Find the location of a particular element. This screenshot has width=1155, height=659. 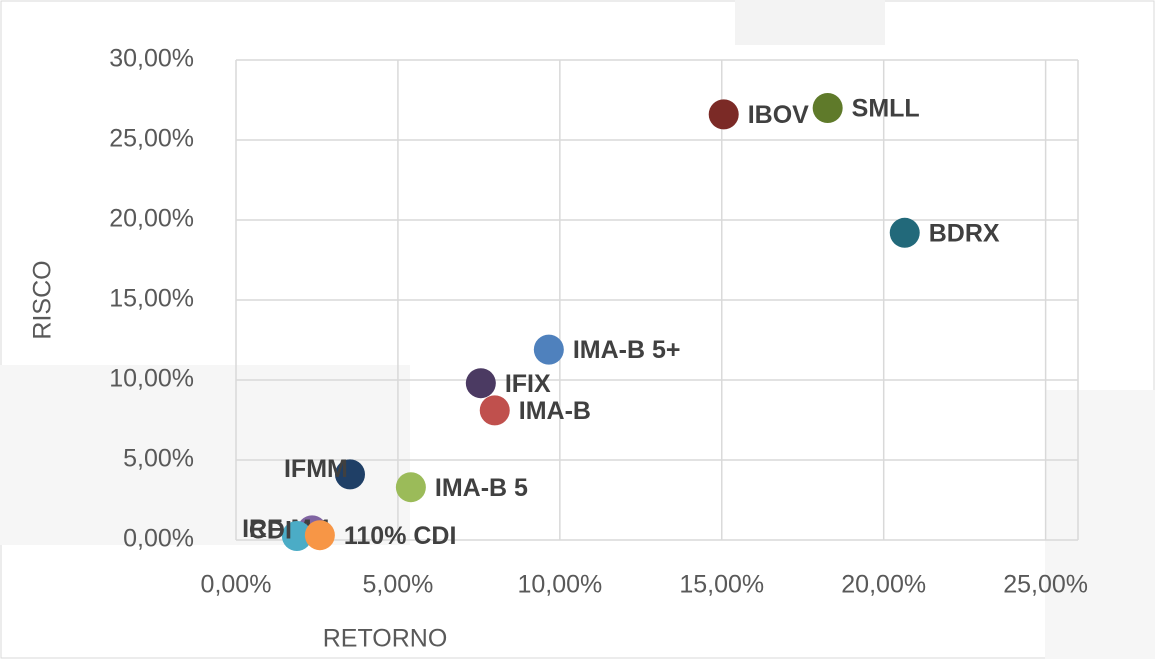

x-tick-label: 20,00% is located at coordinates (883, 585).